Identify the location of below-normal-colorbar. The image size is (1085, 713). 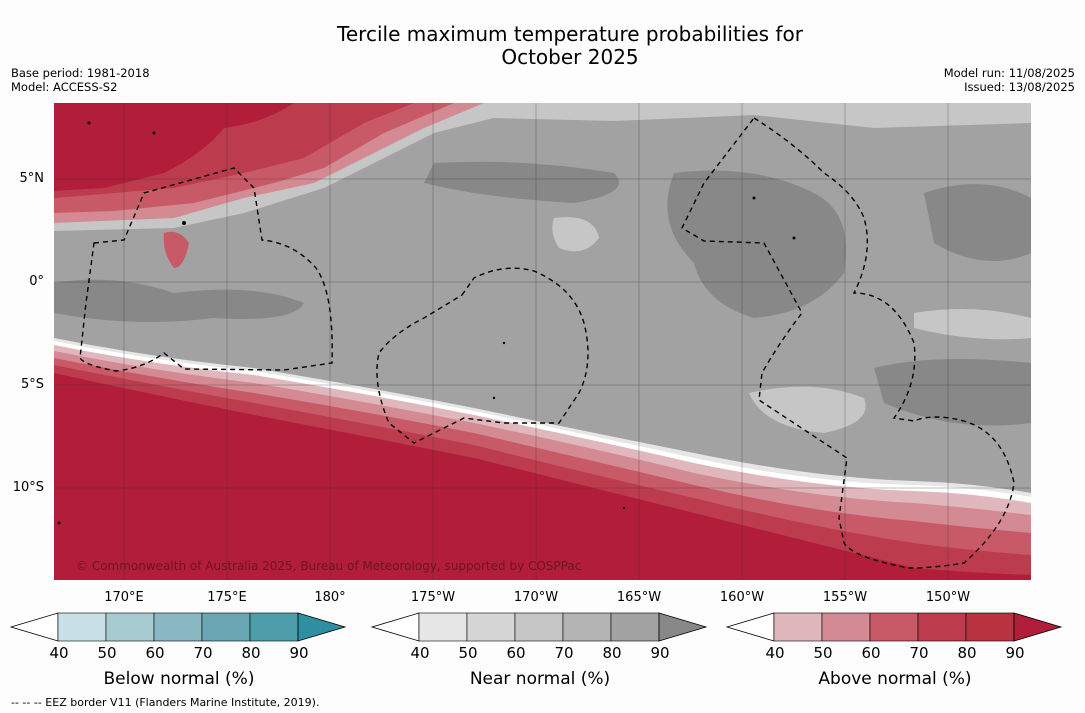
(178, 627).